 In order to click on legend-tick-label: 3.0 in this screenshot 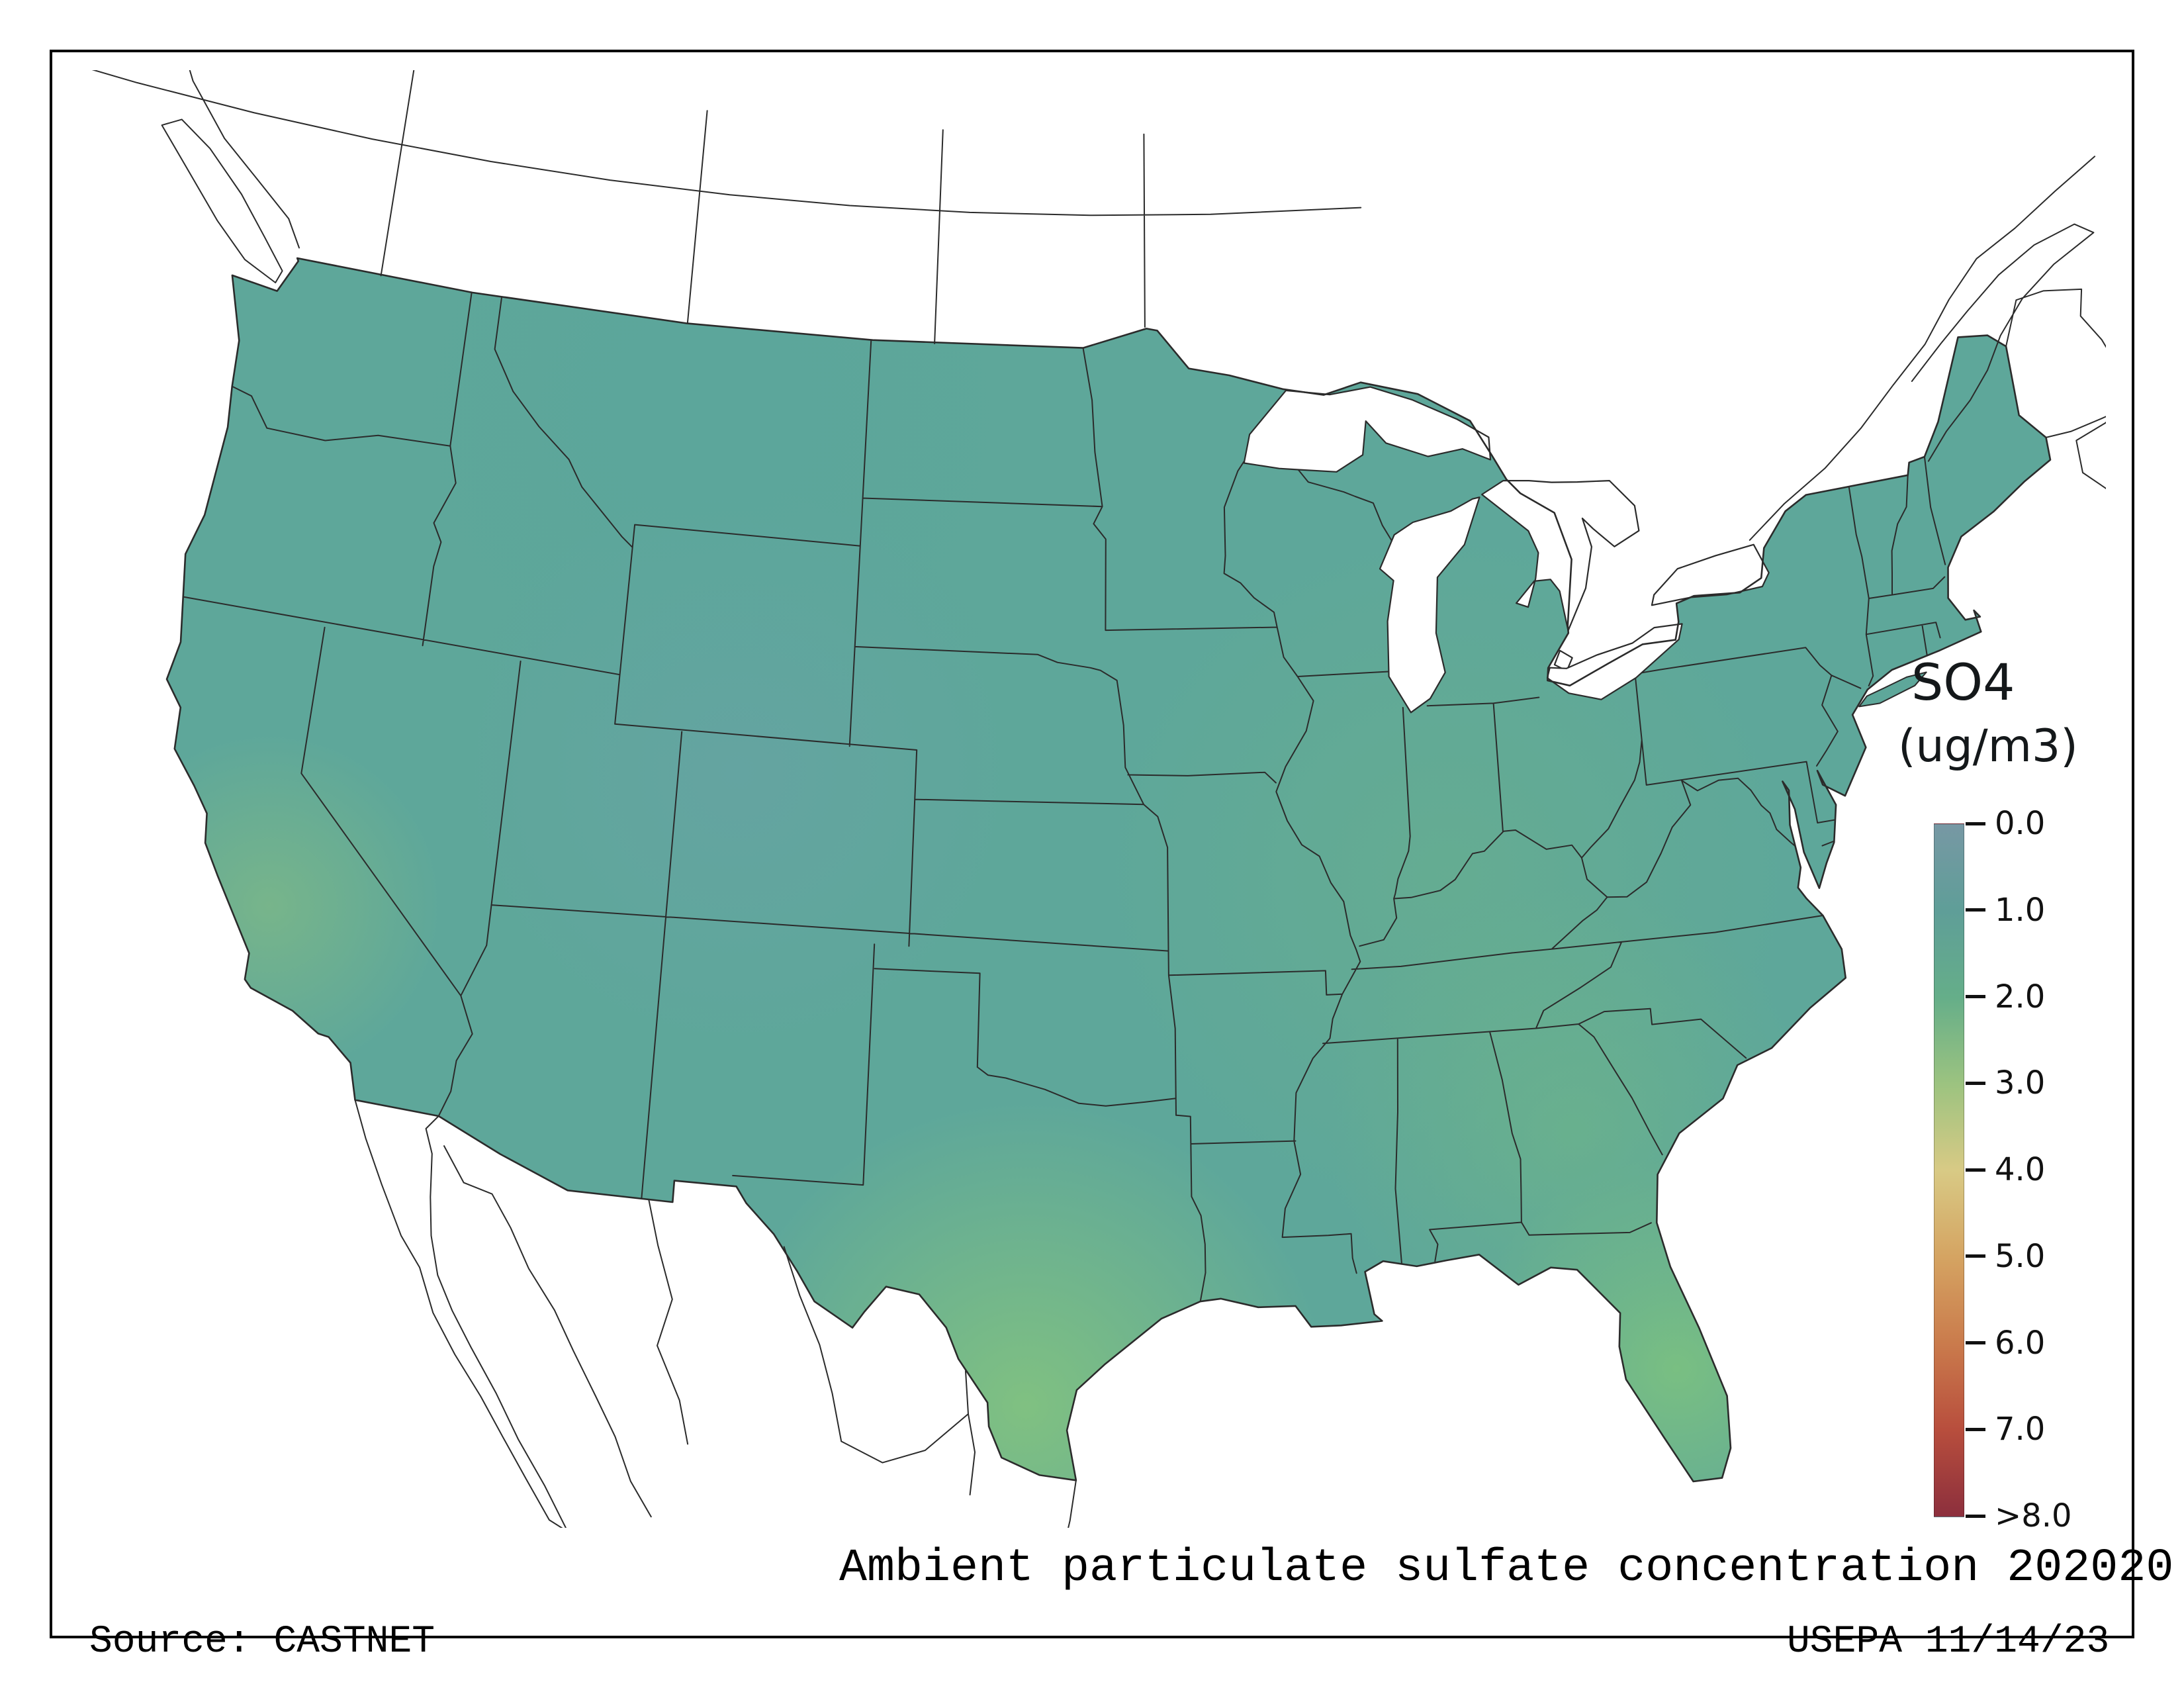, I will do `click(2020, 1083)`.